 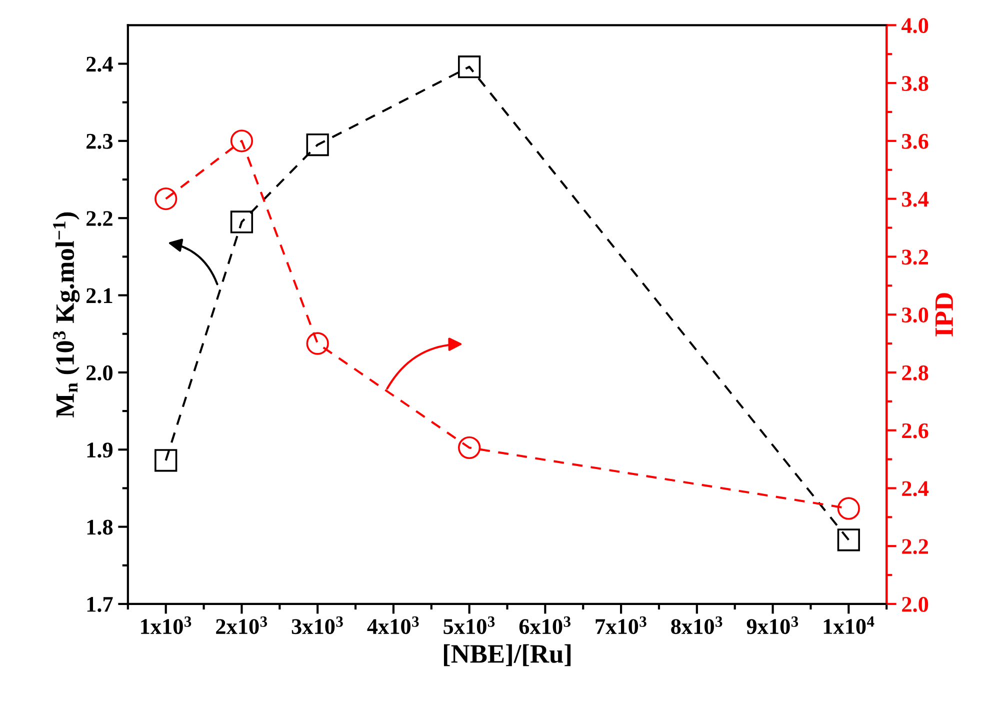 What do you see at coordinates (242, 625) in the screenshot?
I see `x-tick-label: 2x10$^{3}$` at bounding box center [242, 625].